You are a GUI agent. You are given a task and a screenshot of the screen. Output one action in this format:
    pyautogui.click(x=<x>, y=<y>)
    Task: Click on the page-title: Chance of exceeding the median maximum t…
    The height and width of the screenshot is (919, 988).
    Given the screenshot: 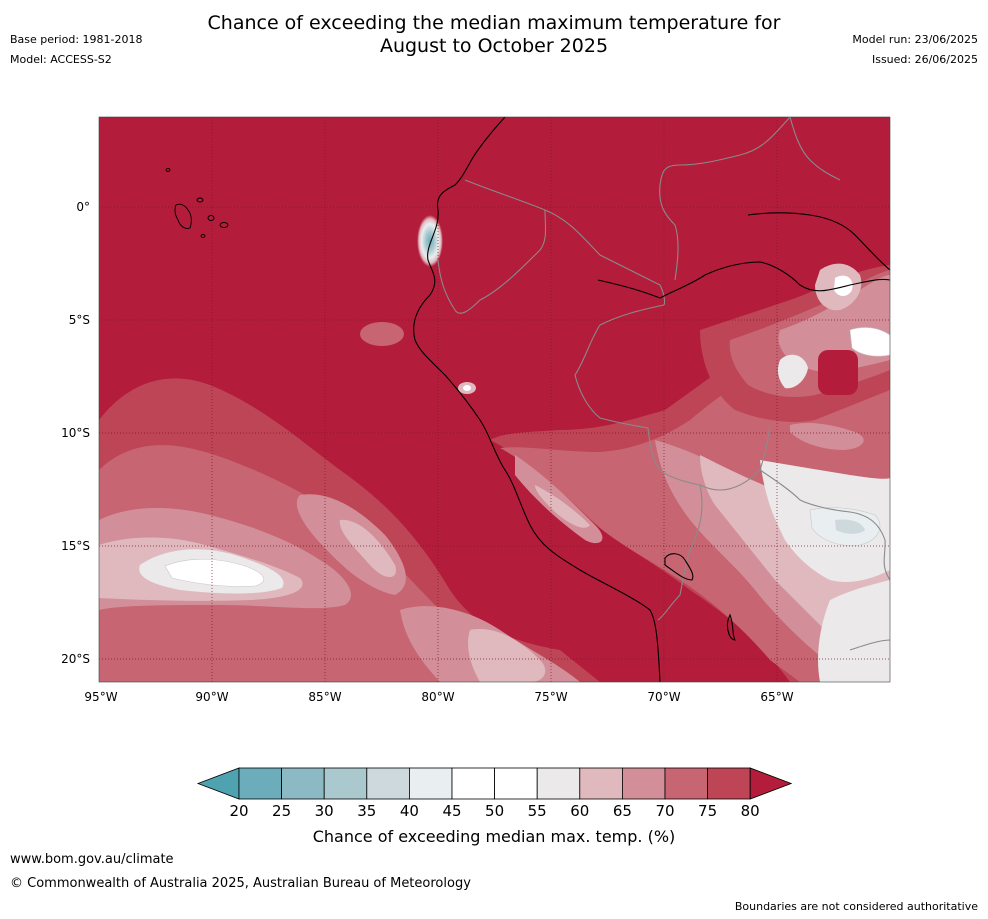 What is the action you would take?
    pyautogui.click(x=494, y=35)
    